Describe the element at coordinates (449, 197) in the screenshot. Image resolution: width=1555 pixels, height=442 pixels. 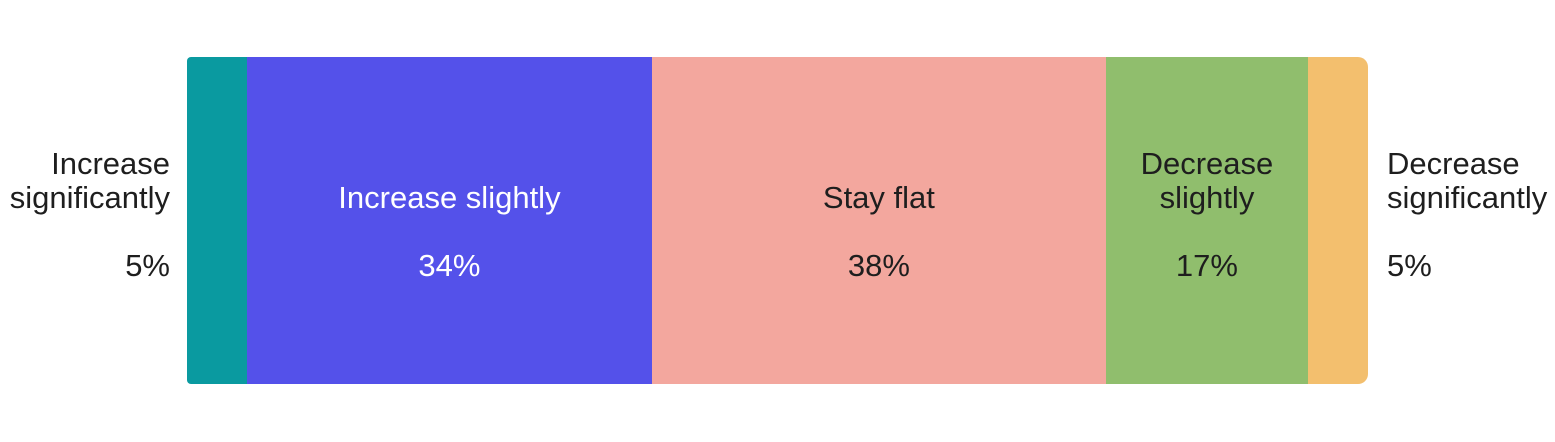
I see `segment-label: Increase slightly` at that location.